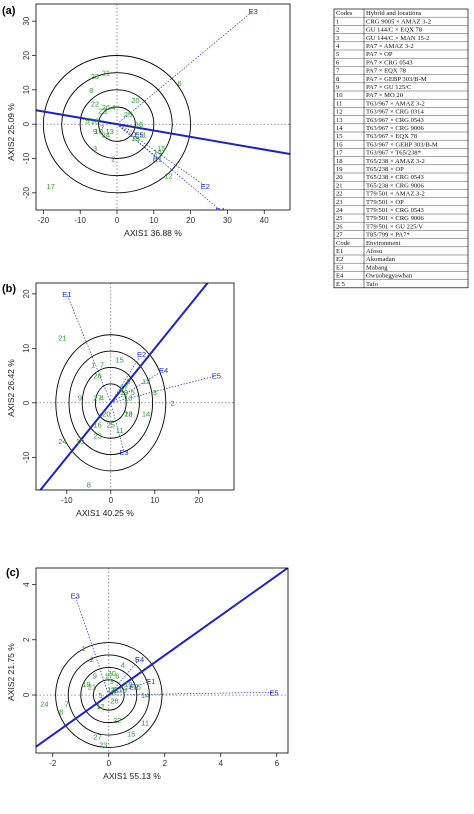  What do you see at coordinates (157, 152) in the screenshot?
I see `genotype-label: 14` at bounding box center [157, 152].